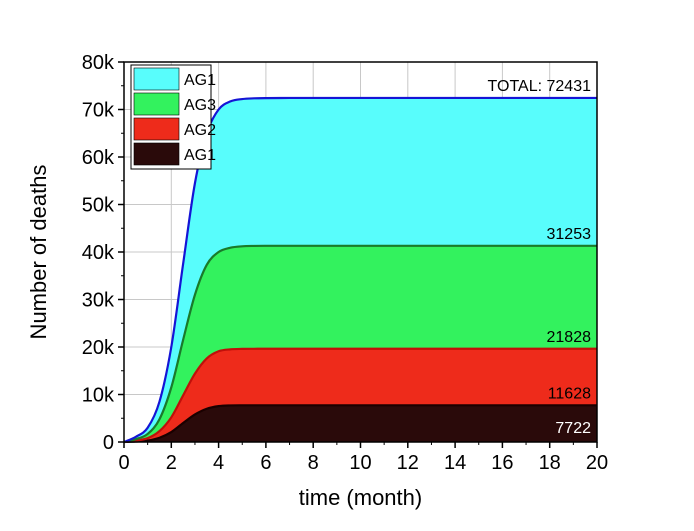 Image resolution: width=694 pixels, height=531 pixels. I want to click on y-tick-label: 50k, so click(98, 206).